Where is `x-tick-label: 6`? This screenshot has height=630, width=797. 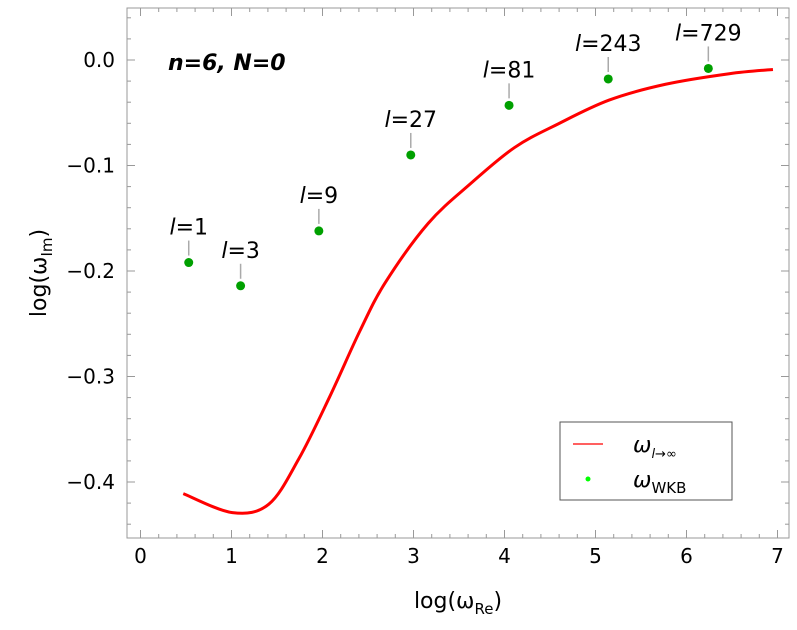 x-tick-label: 6 is located at coordinates (686, 556).